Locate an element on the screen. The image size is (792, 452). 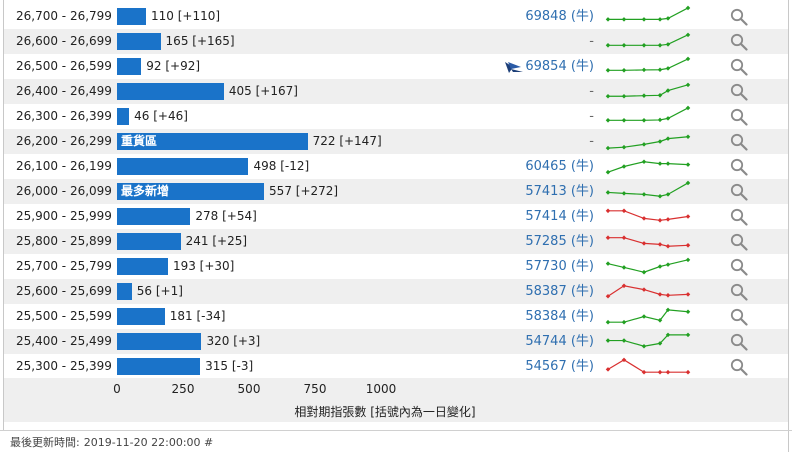
warrant-code-link: 69848 (牛) is located at coordinates (559, 16).